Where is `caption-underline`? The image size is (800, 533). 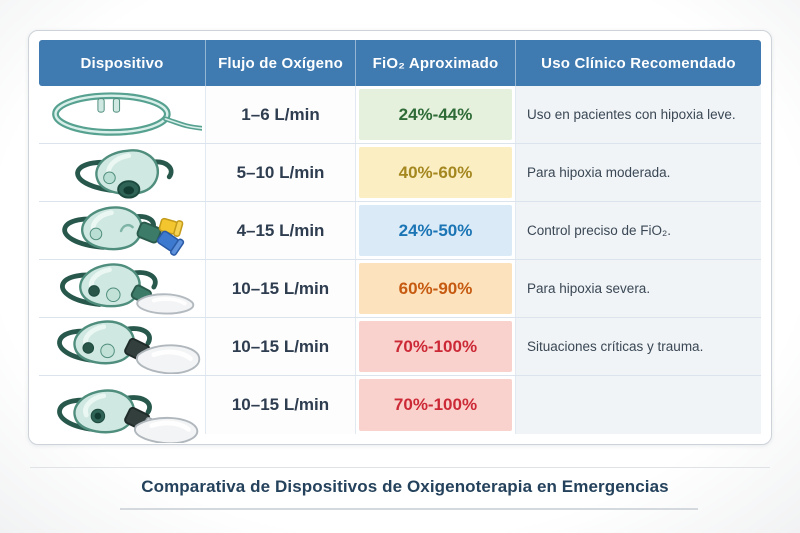 caption-underline is located at coordinates (409, 509).